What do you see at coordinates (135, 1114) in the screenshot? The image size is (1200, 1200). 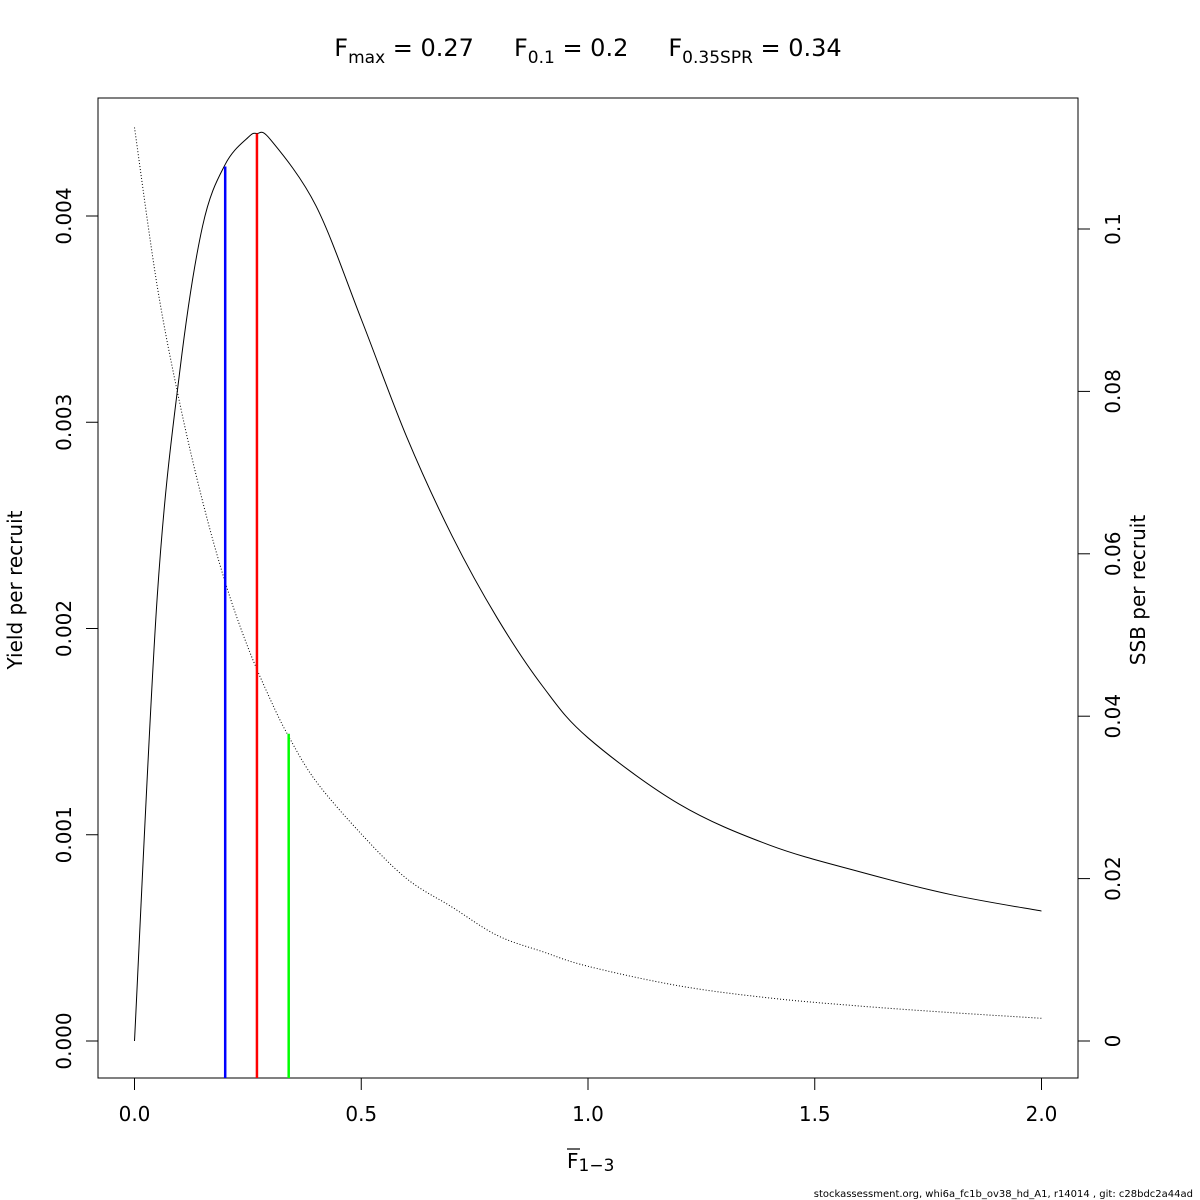 I see `x-tick-label: 0.0` at bounding box center [135, 1114].